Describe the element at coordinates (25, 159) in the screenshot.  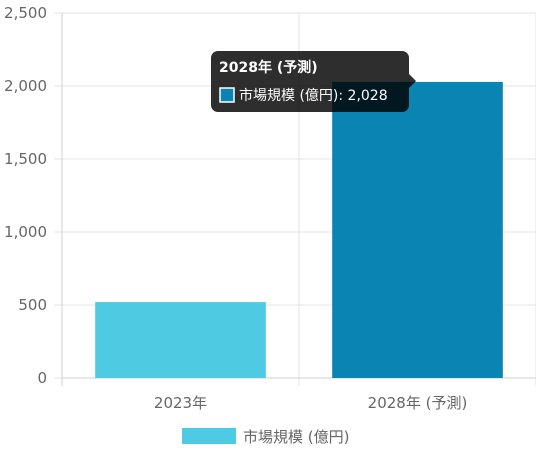
I see `y-tick-label: 1,500` at that location.